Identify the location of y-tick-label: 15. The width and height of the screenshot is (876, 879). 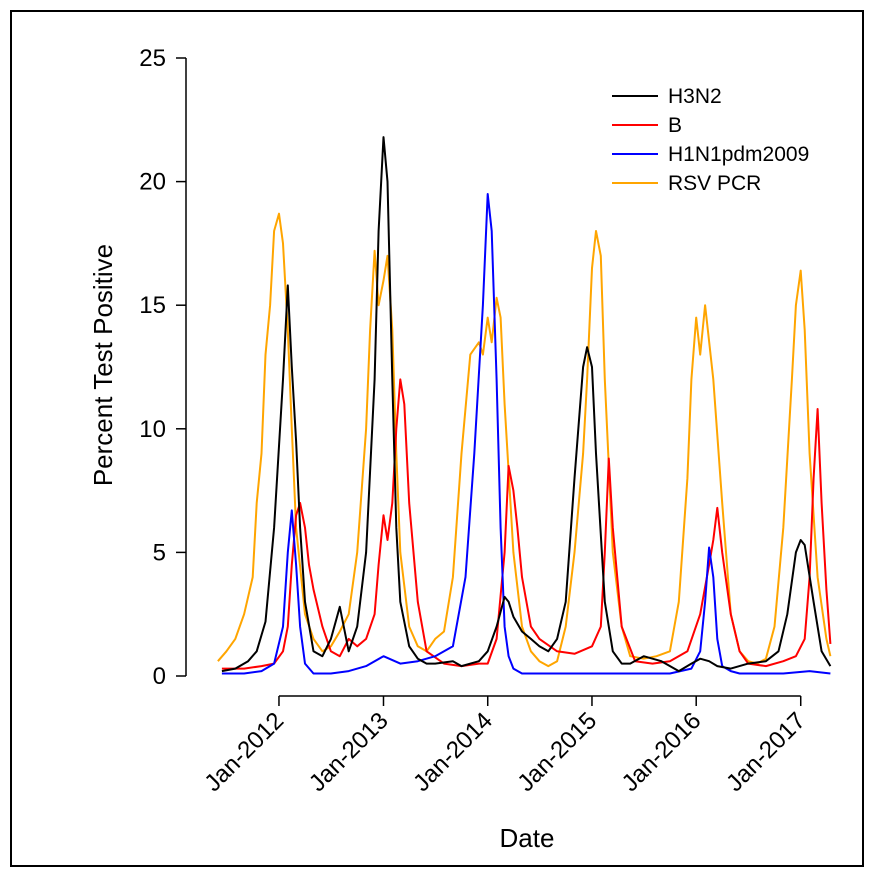
(152, 305).